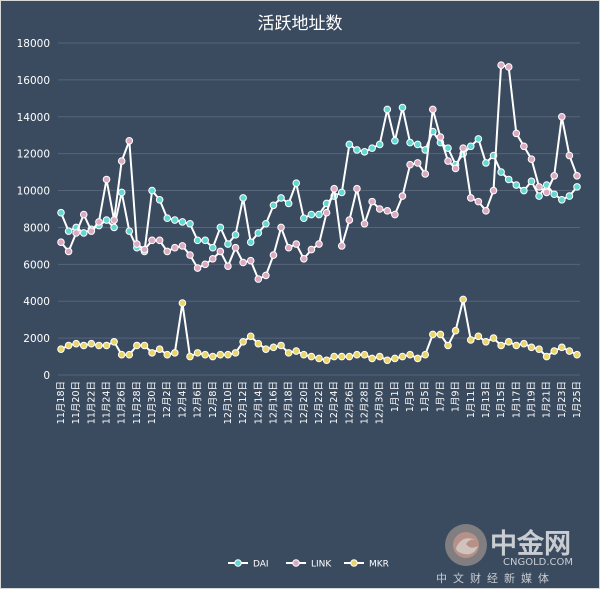 The image size is (600, 589). I want to click on x-tick-label: 12月28日, so click(365, 402).